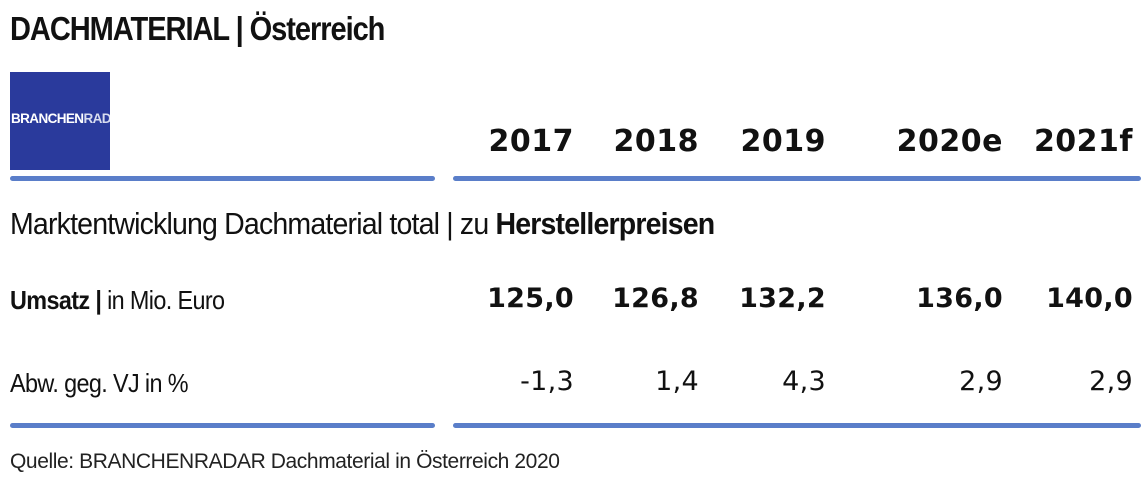  I want to click on row-label-umsatz: Umsatz | in Mio. Euro, so click(117, 300).